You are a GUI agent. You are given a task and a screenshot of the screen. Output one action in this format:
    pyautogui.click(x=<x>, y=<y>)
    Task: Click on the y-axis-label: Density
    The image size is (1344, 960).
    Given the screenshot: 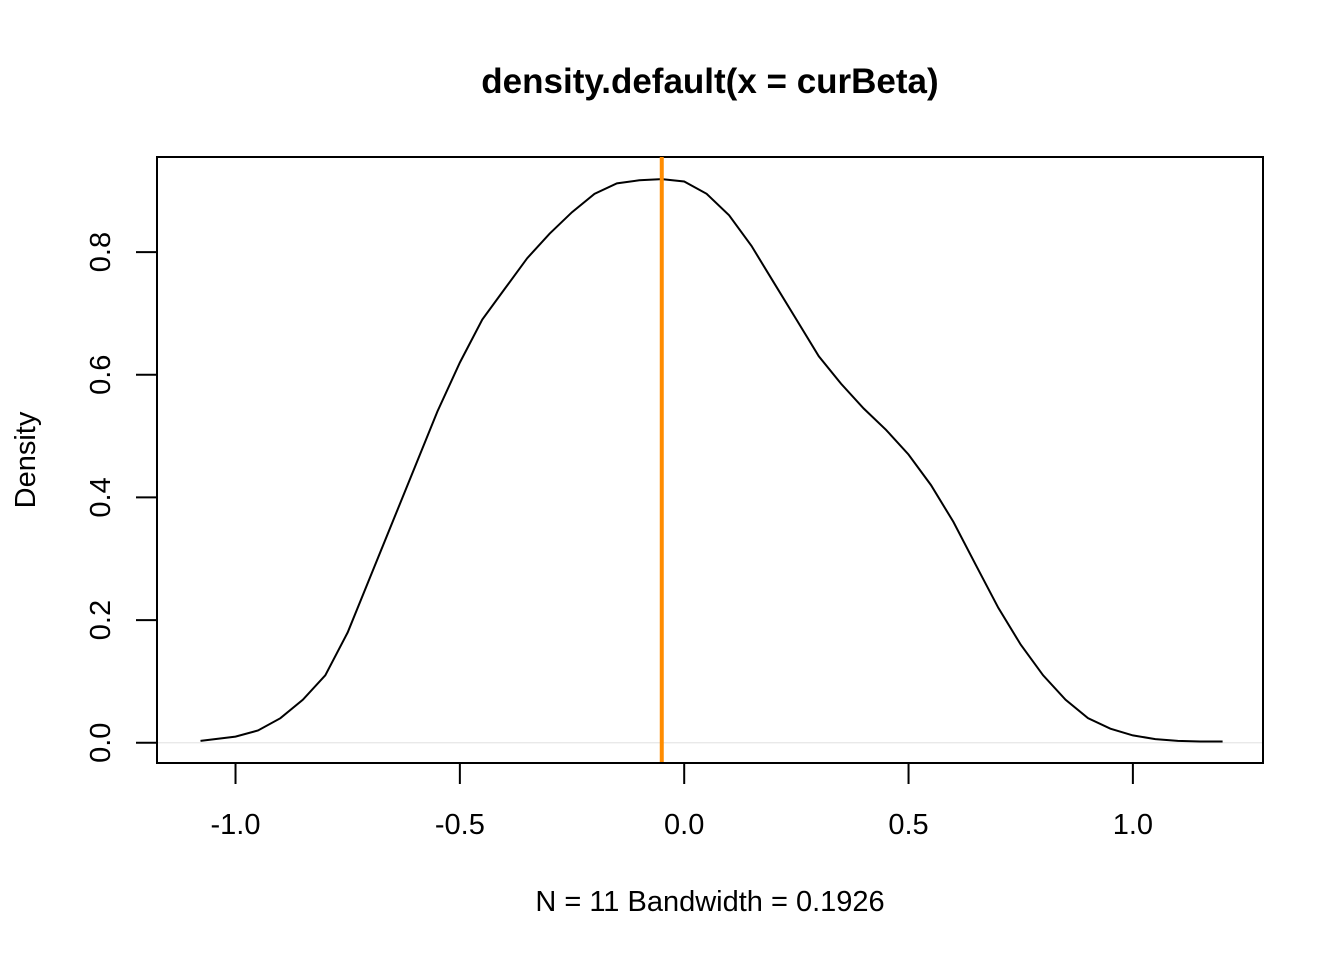 What is the action you would take?
    pyautogui.click(x=26, y=459)
    